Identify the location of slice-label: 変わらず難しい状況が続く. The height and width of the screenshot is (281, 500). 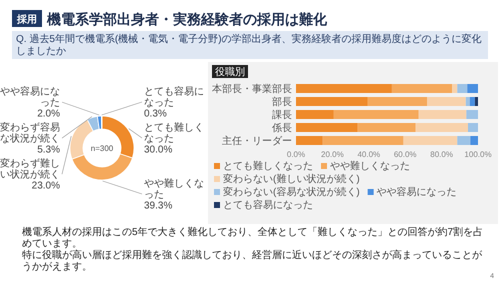
(30, 169).